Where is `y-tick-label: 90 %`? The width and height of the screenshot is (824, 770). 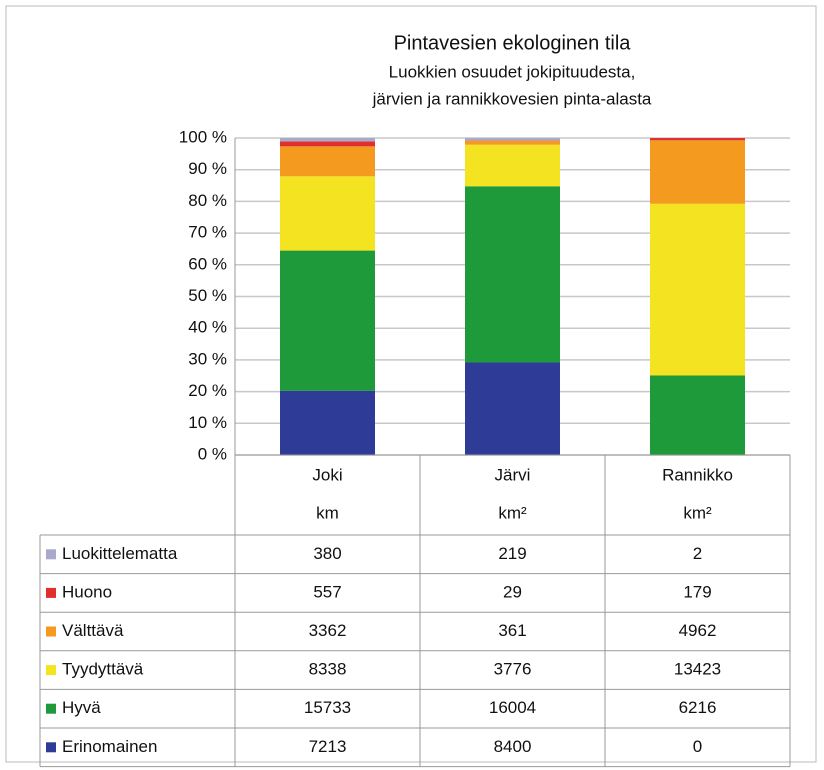 y-tick-label: 90 % is located at coordinates (207, 168).